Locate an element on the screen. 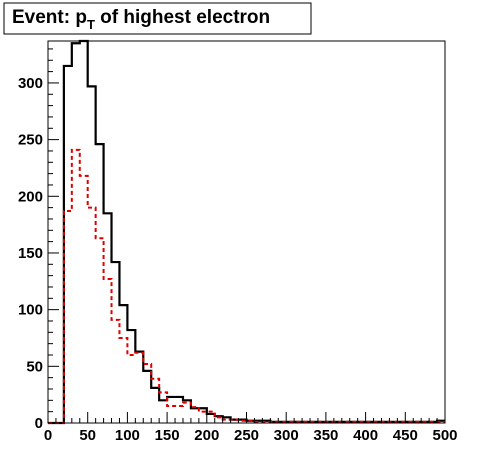  x-tick-label: 500 is located at coordinates (444, 435).